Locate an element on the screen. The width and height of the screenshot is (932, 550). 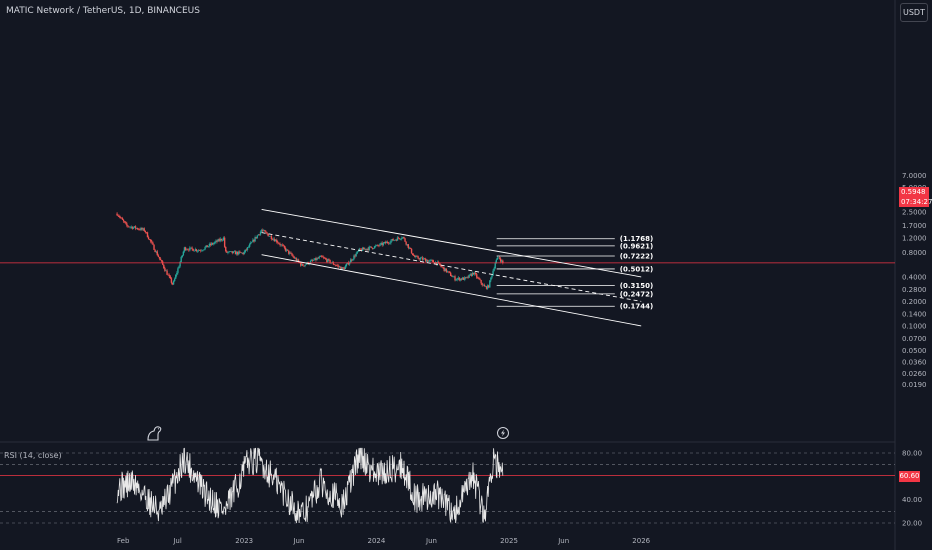
rsi-series-line is located at coordinates (310, 485).